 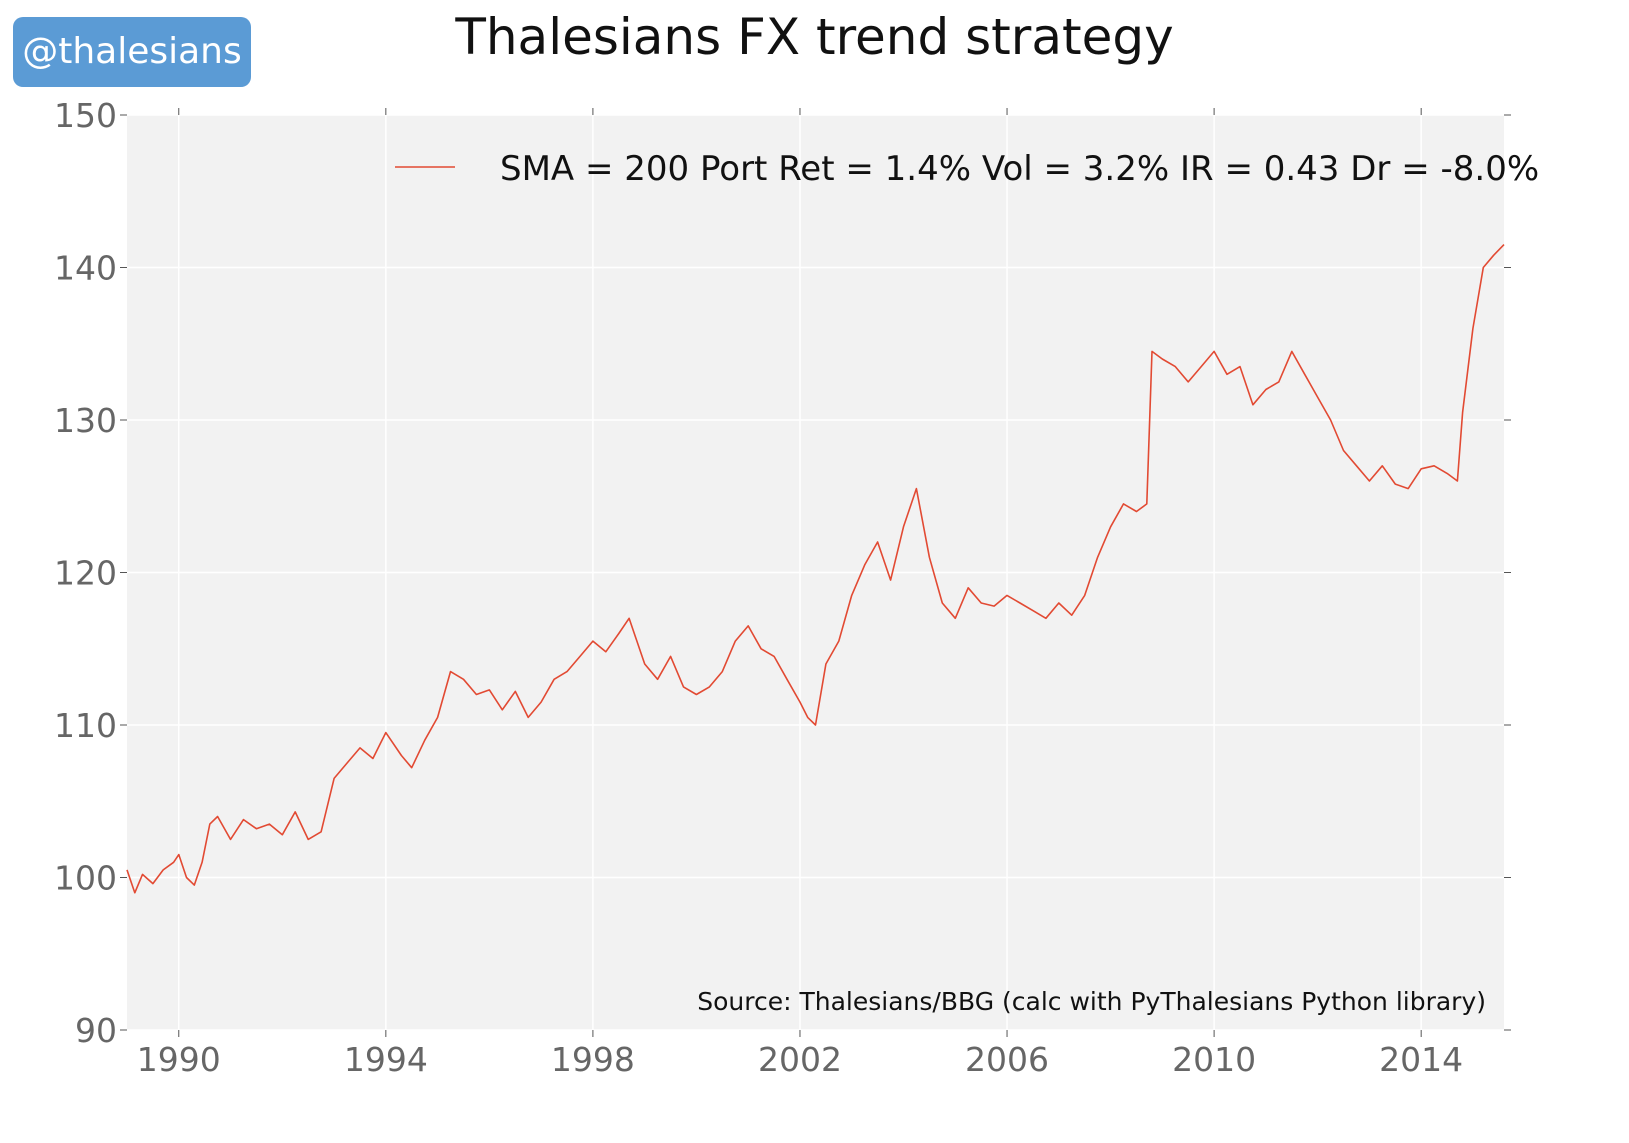 I want to click on x-tick-label: 1994, so click(x=386, y=1059).